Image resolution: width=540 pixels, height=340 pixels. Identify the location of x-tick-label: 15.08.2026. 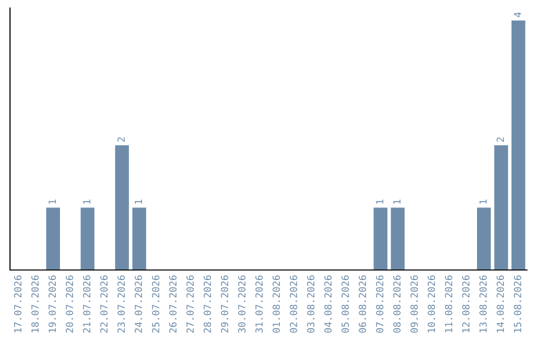
(518, 303).